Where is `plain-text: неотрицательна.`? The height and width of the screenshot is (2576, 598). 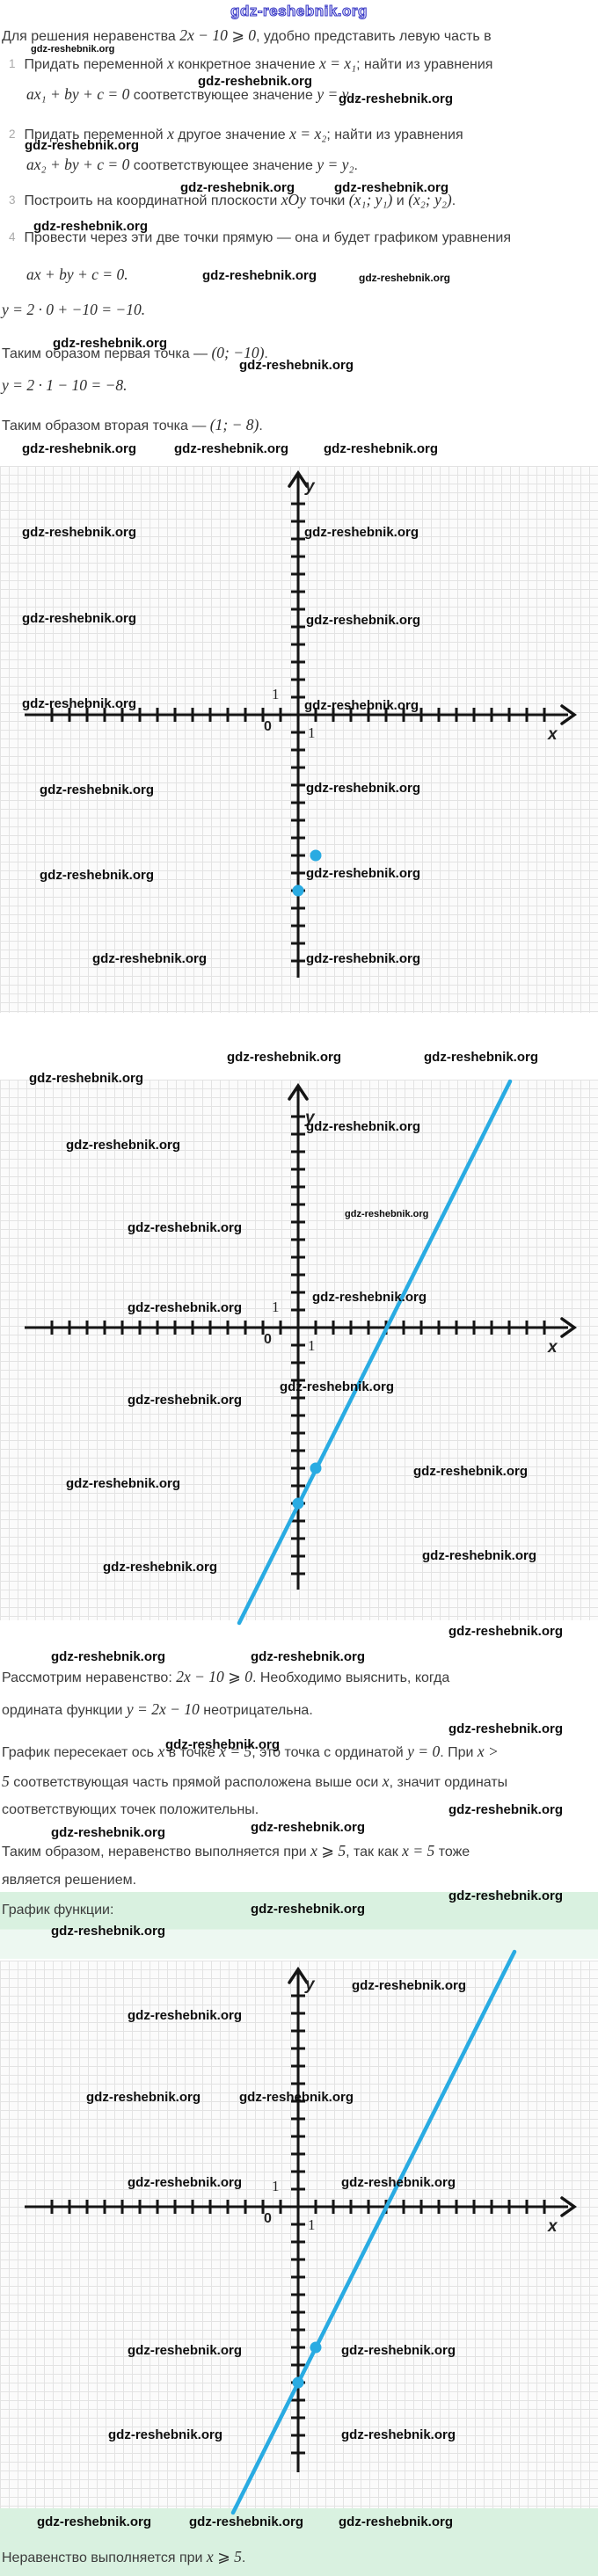
plain-text: неотрицательна. is located at coordinates (256, 1710).